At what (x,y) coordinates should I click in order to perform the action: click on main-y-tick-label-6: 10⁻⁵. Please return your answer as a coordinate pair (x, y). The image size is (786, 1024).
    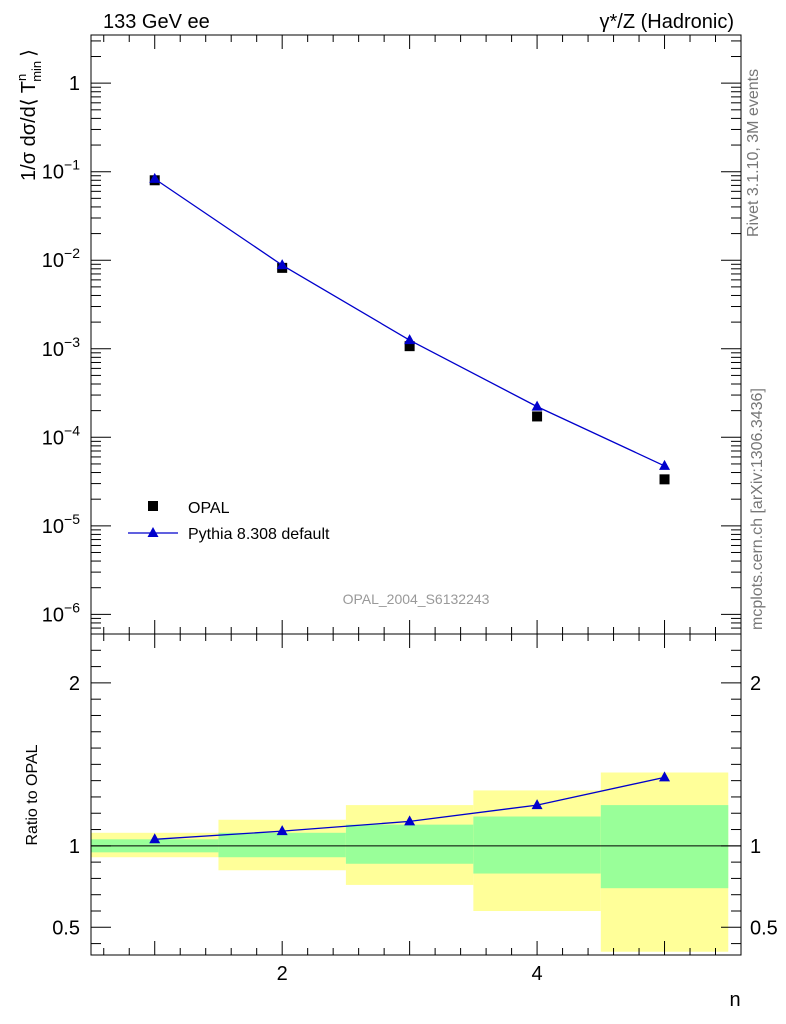
    Looking at the image, I should click on (61, 524).